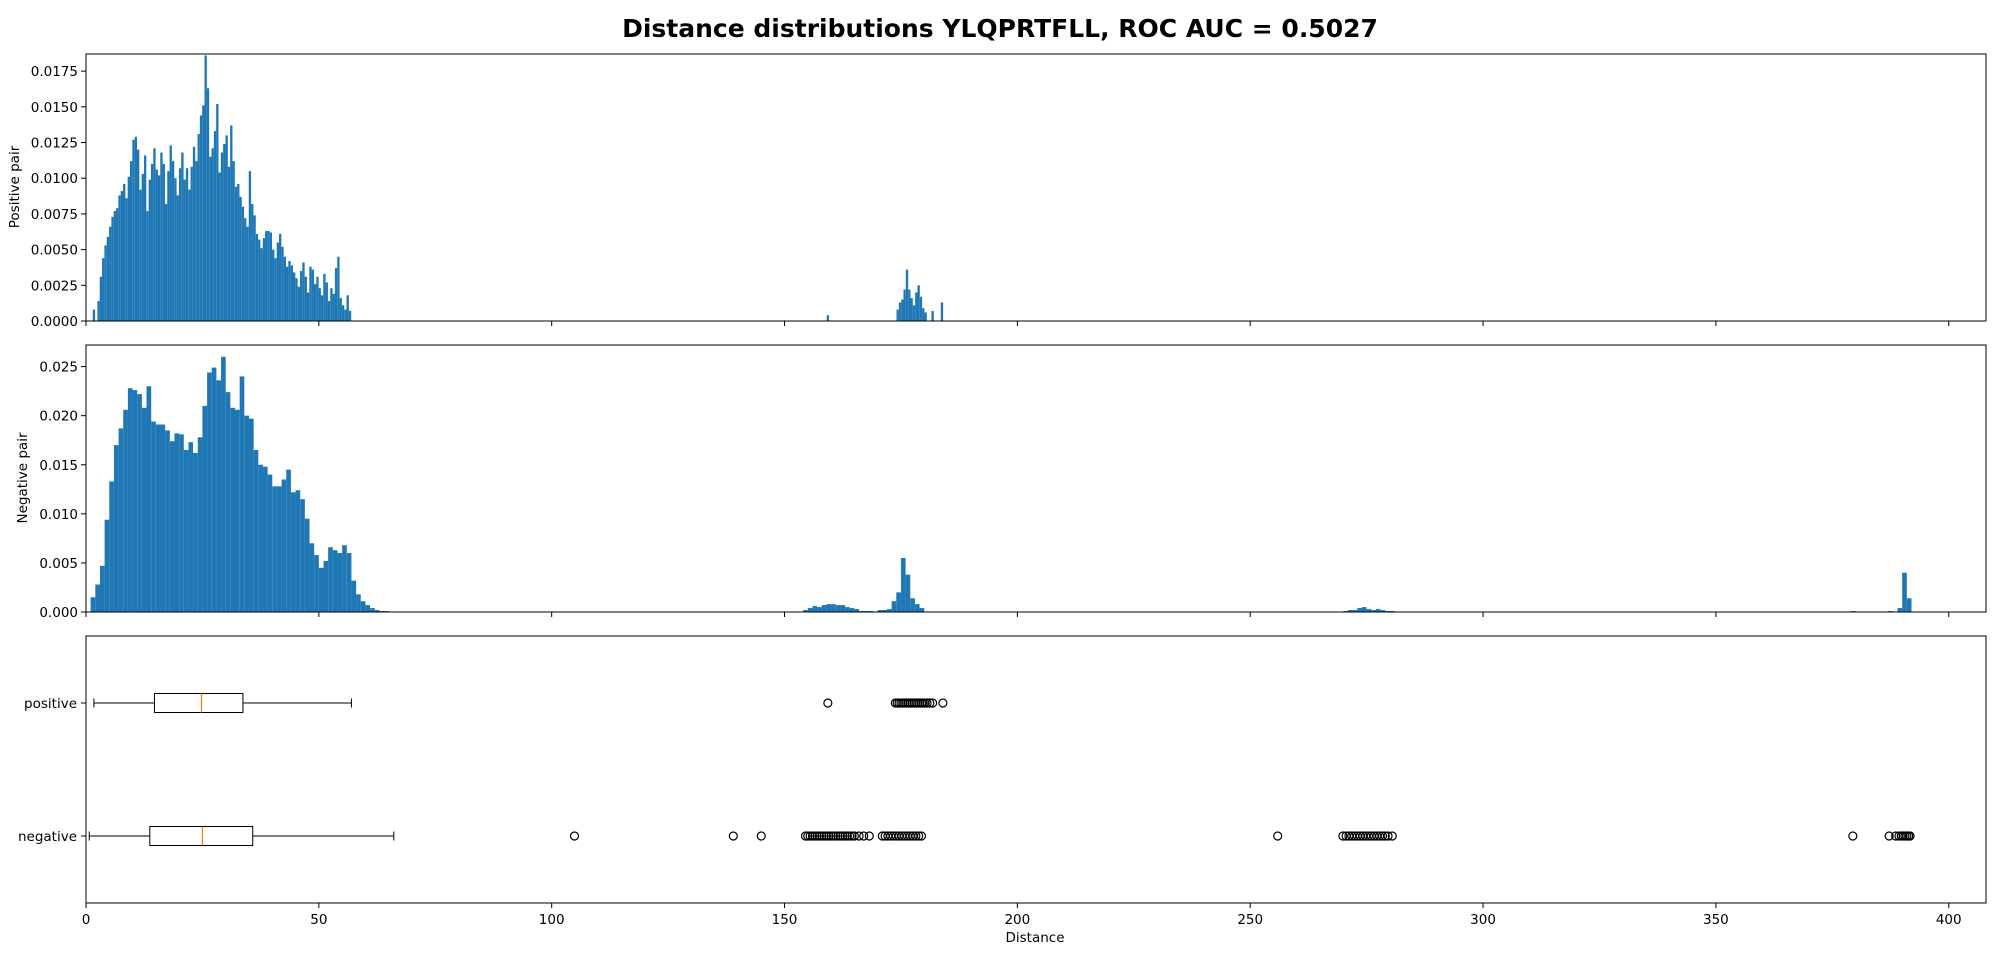  What do you see at coordinates (58, 564) in the screenshot?
I see `y-tick-label: 0.005` at bounding box center [58, 564].